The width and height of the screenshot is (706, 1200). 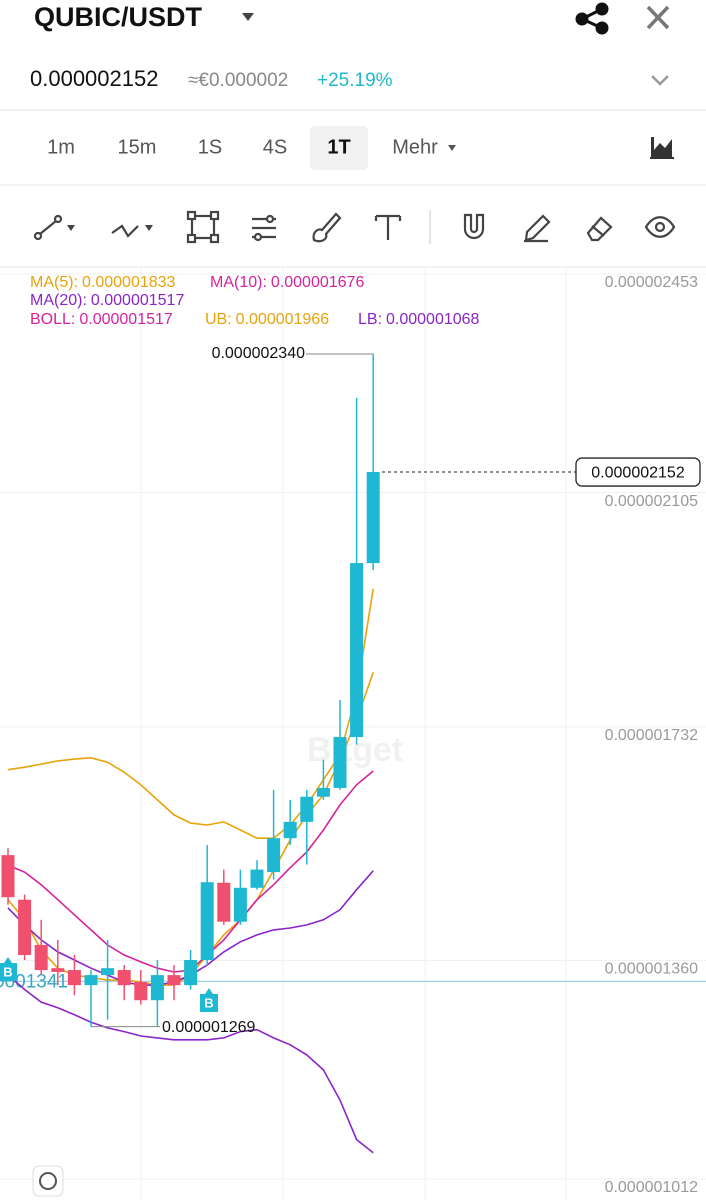 I want to click on brush-tool, so click(x=327, y=227).